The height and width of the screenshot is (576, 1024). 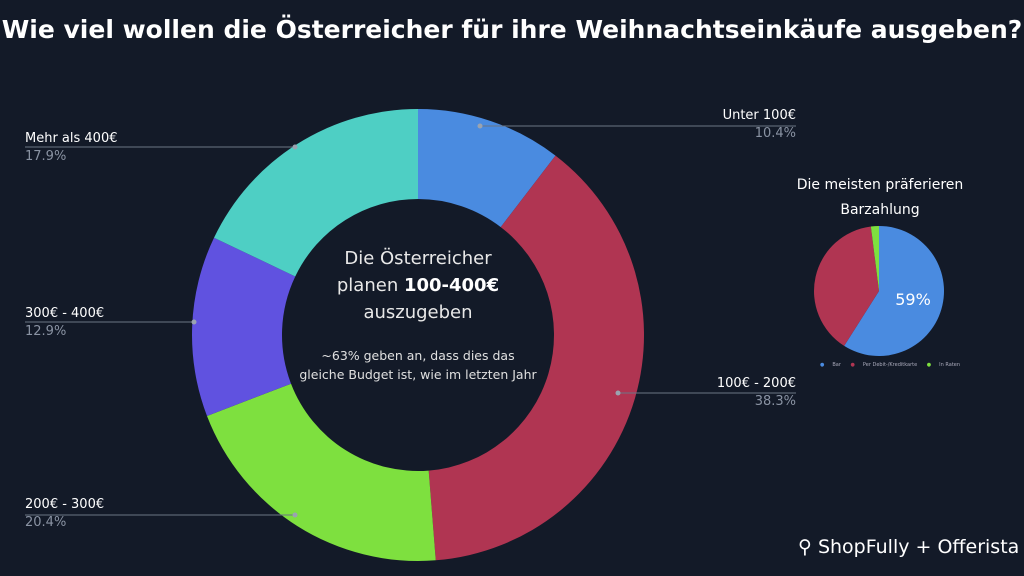 What do you see at coordinates (71, 147) in the screenshot?
I see `label-mehr-als-400: Mehr als 400€ 17.9%` at bounding box center [71, 147].